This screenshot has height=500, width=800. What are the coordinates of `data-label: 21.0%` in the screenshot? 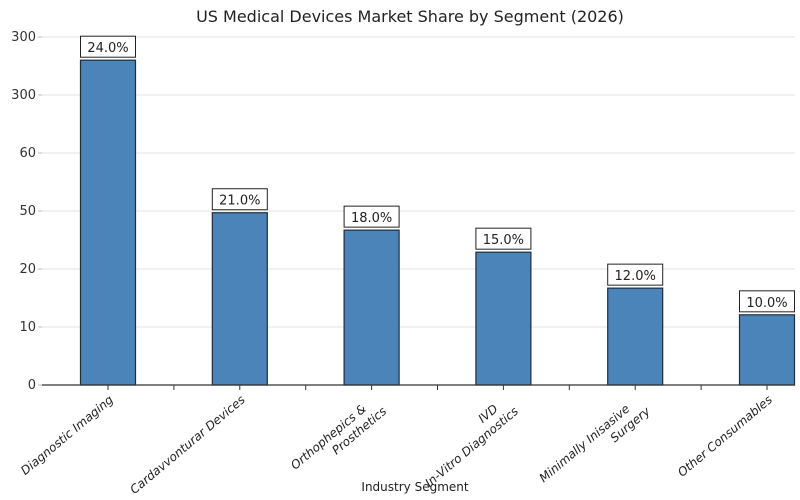 It's located at (239, 201).